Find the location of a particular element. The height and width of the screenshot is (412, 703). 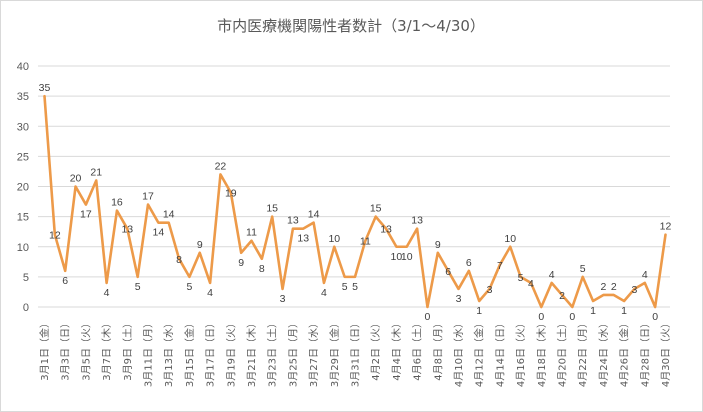

x-tick-label: 3月15日（金） is located at coordinates (189, 352).